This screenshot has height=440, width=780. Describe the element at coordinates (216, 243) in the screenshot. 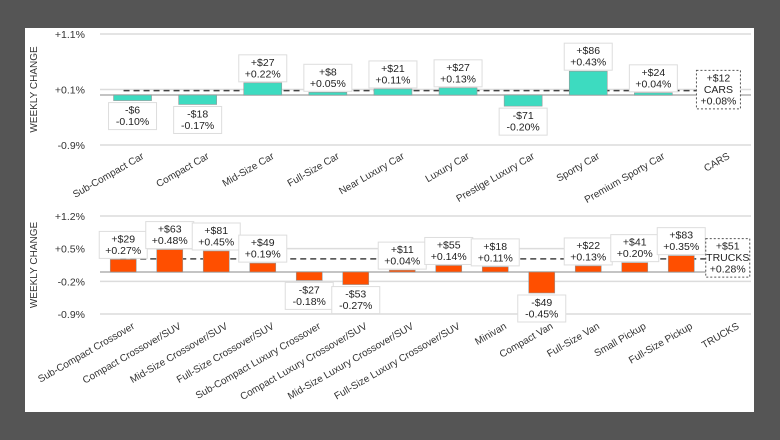

I see `percent-change-label: +0.45%` at that location.